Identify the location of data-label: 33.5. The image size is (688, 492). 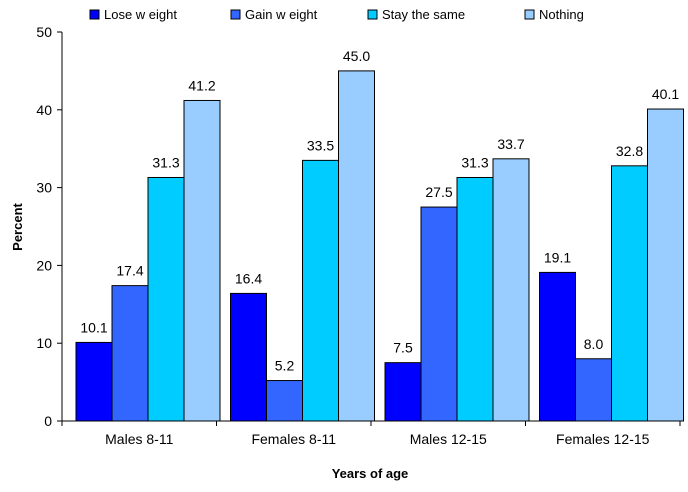
(320, 145).